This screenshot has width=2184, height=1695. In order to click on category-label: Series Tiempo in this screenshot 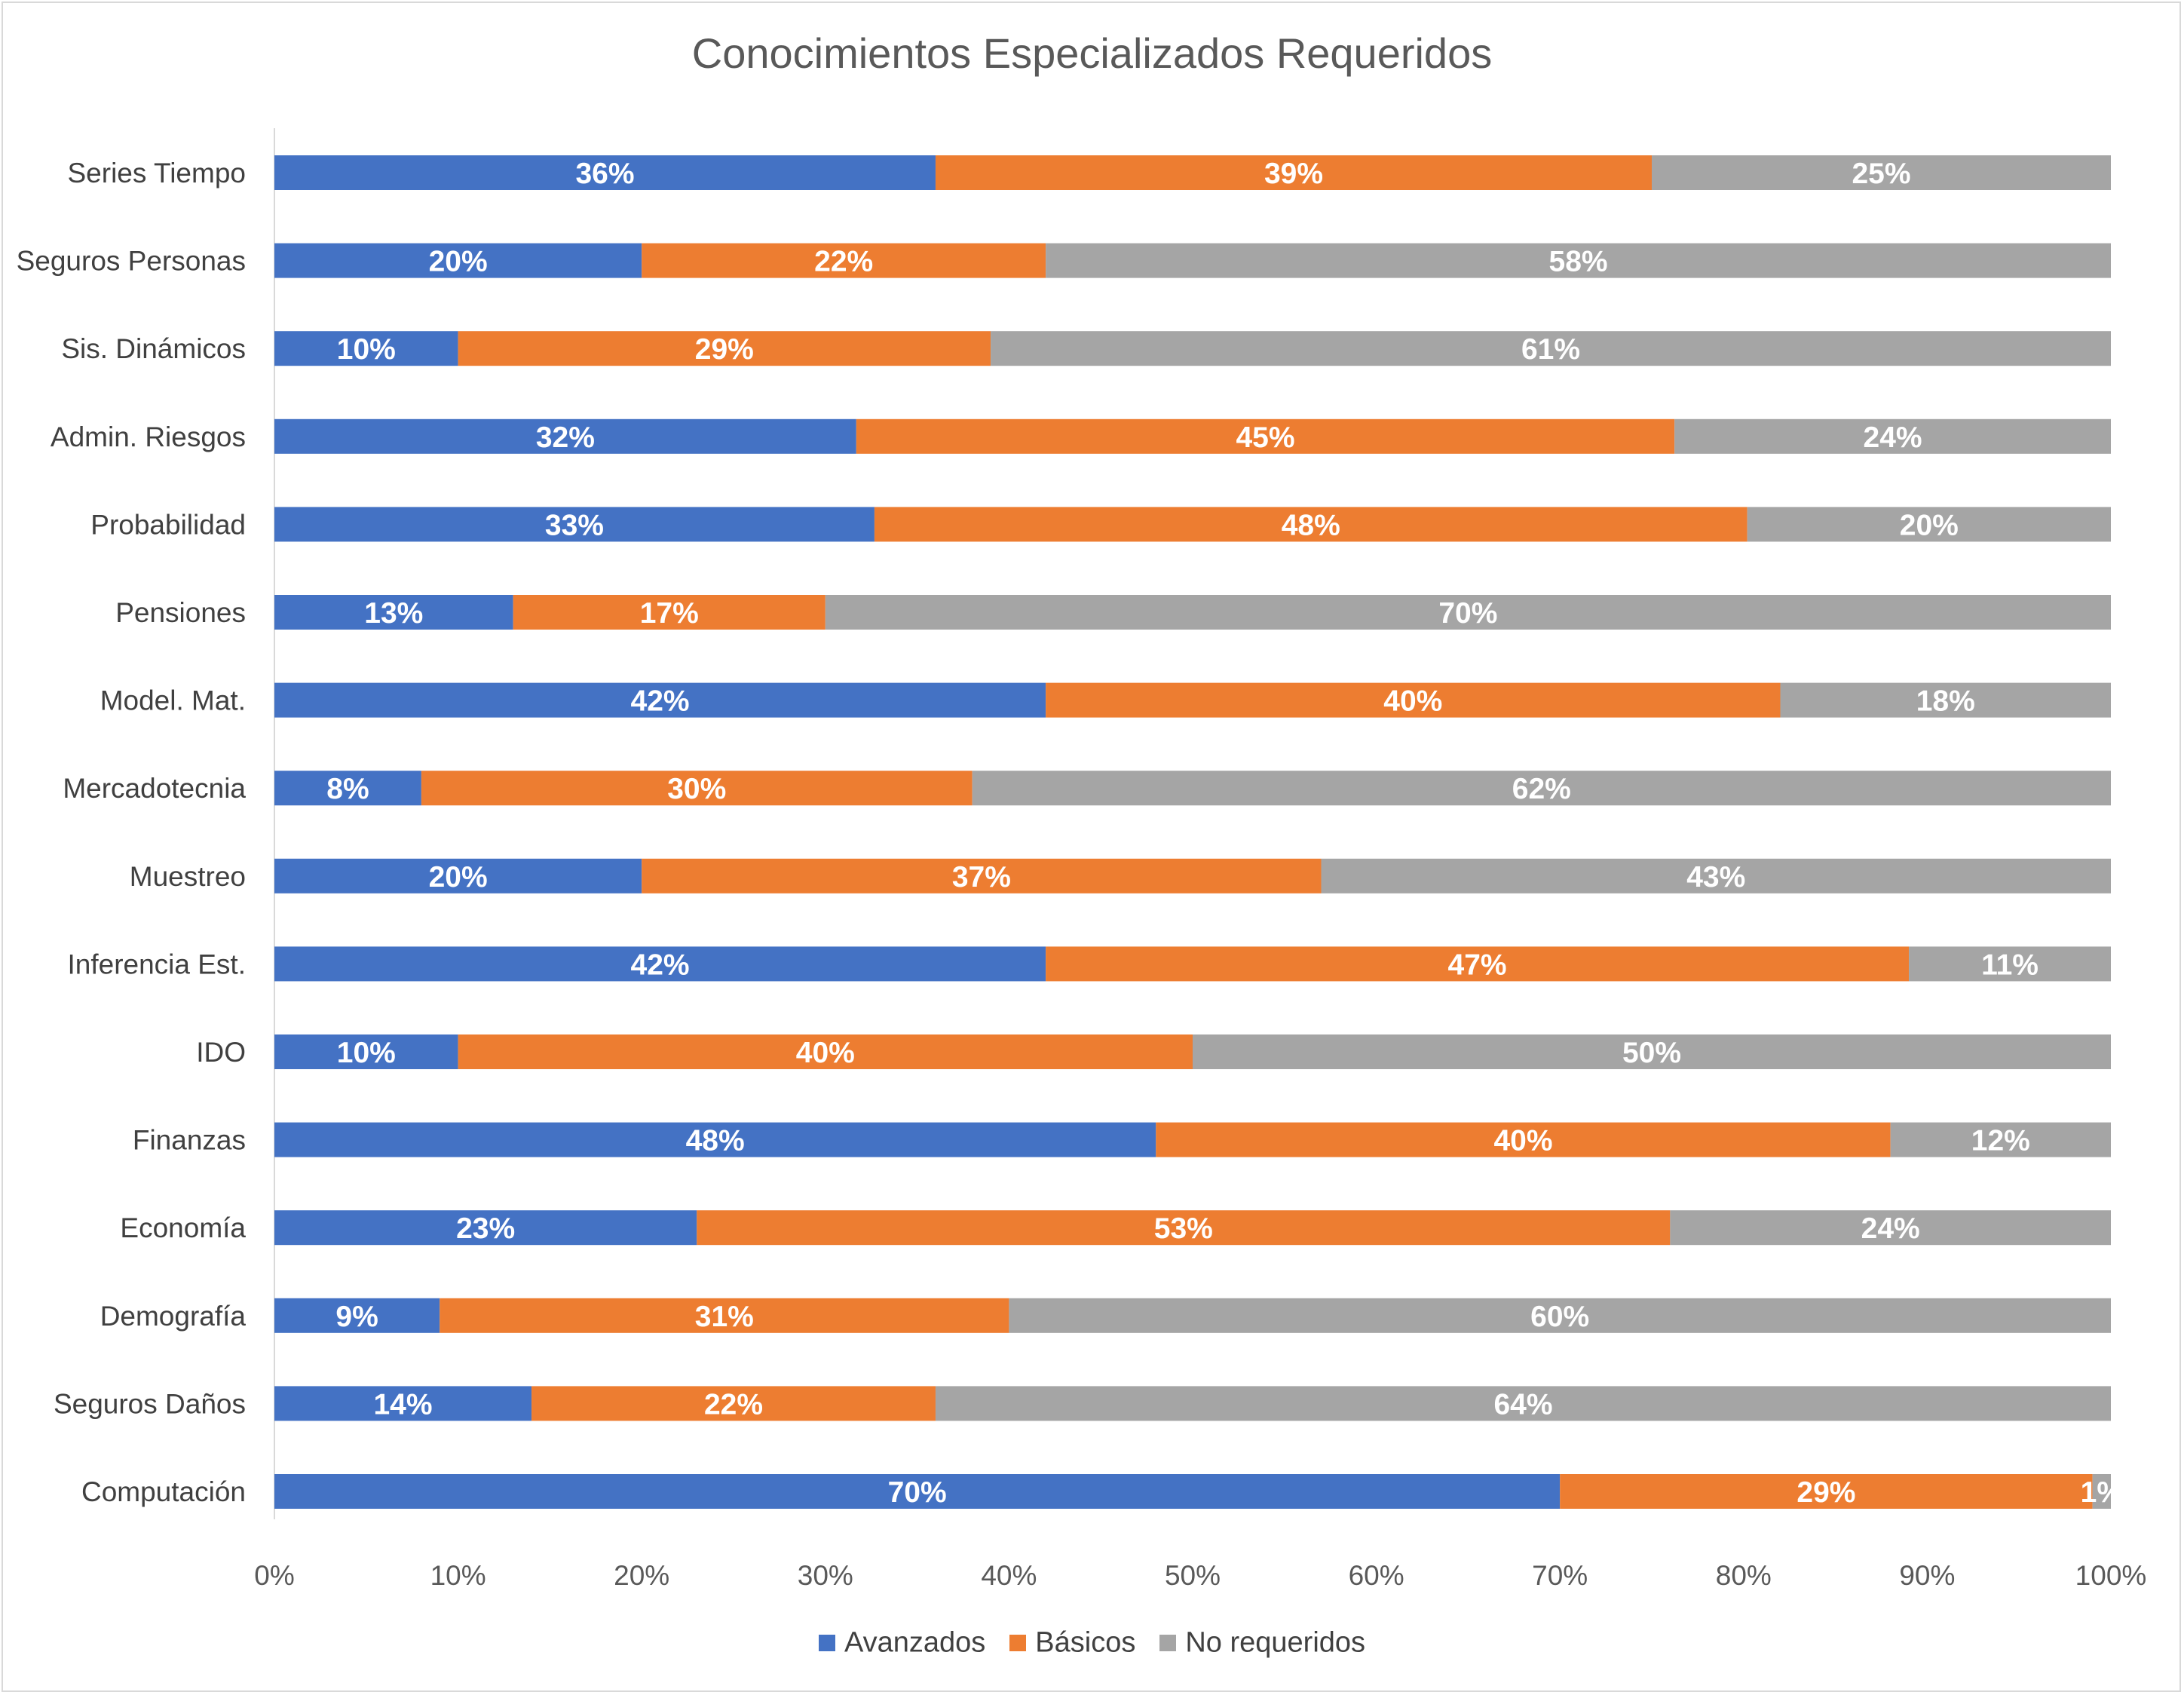, I will do `click(157, 173)`.